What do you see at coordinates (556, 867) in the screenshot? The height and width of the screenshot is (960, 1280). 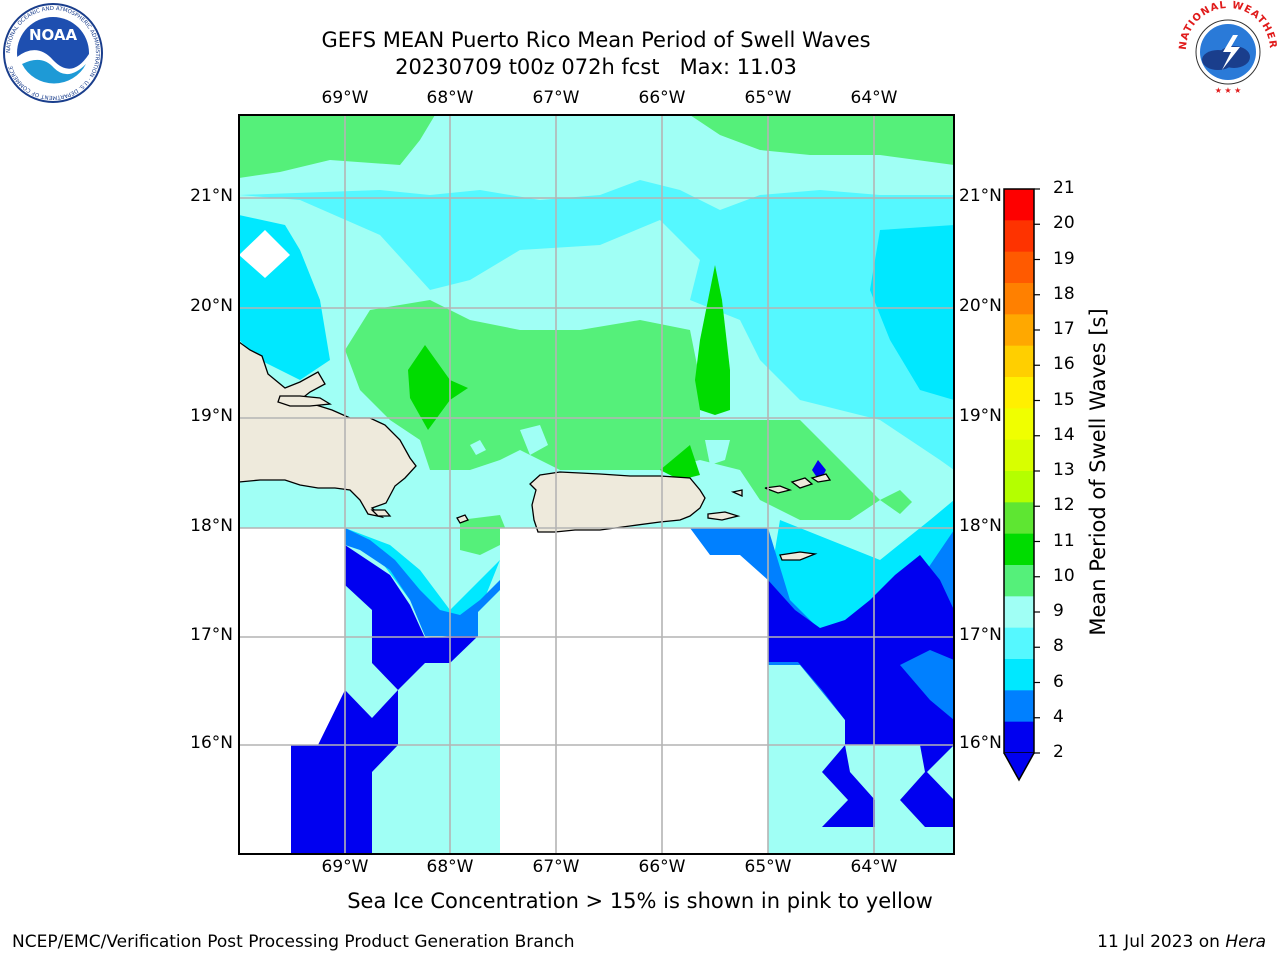 I see `lon-label-bottom: 67°W` at bounding box center [556, 867].